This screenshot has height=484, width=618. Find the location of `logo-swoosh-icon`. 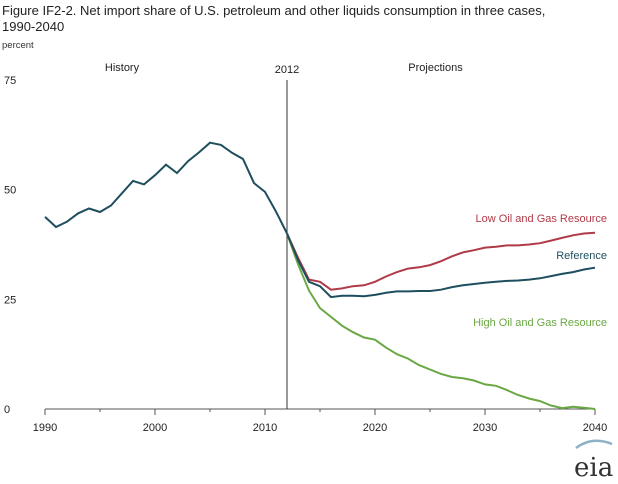

logo-swoosh-icon is located at coordinates (594, 444).